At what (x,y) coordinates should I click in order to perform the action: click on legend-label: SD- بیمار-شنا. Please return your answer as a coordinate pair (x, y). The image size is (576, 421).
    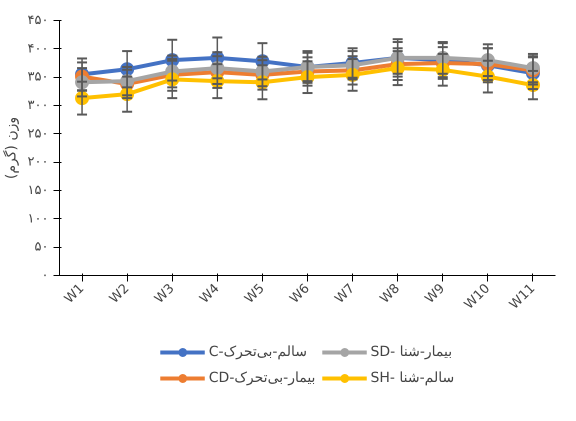
    Looking at the image, I should click on (411, 352).